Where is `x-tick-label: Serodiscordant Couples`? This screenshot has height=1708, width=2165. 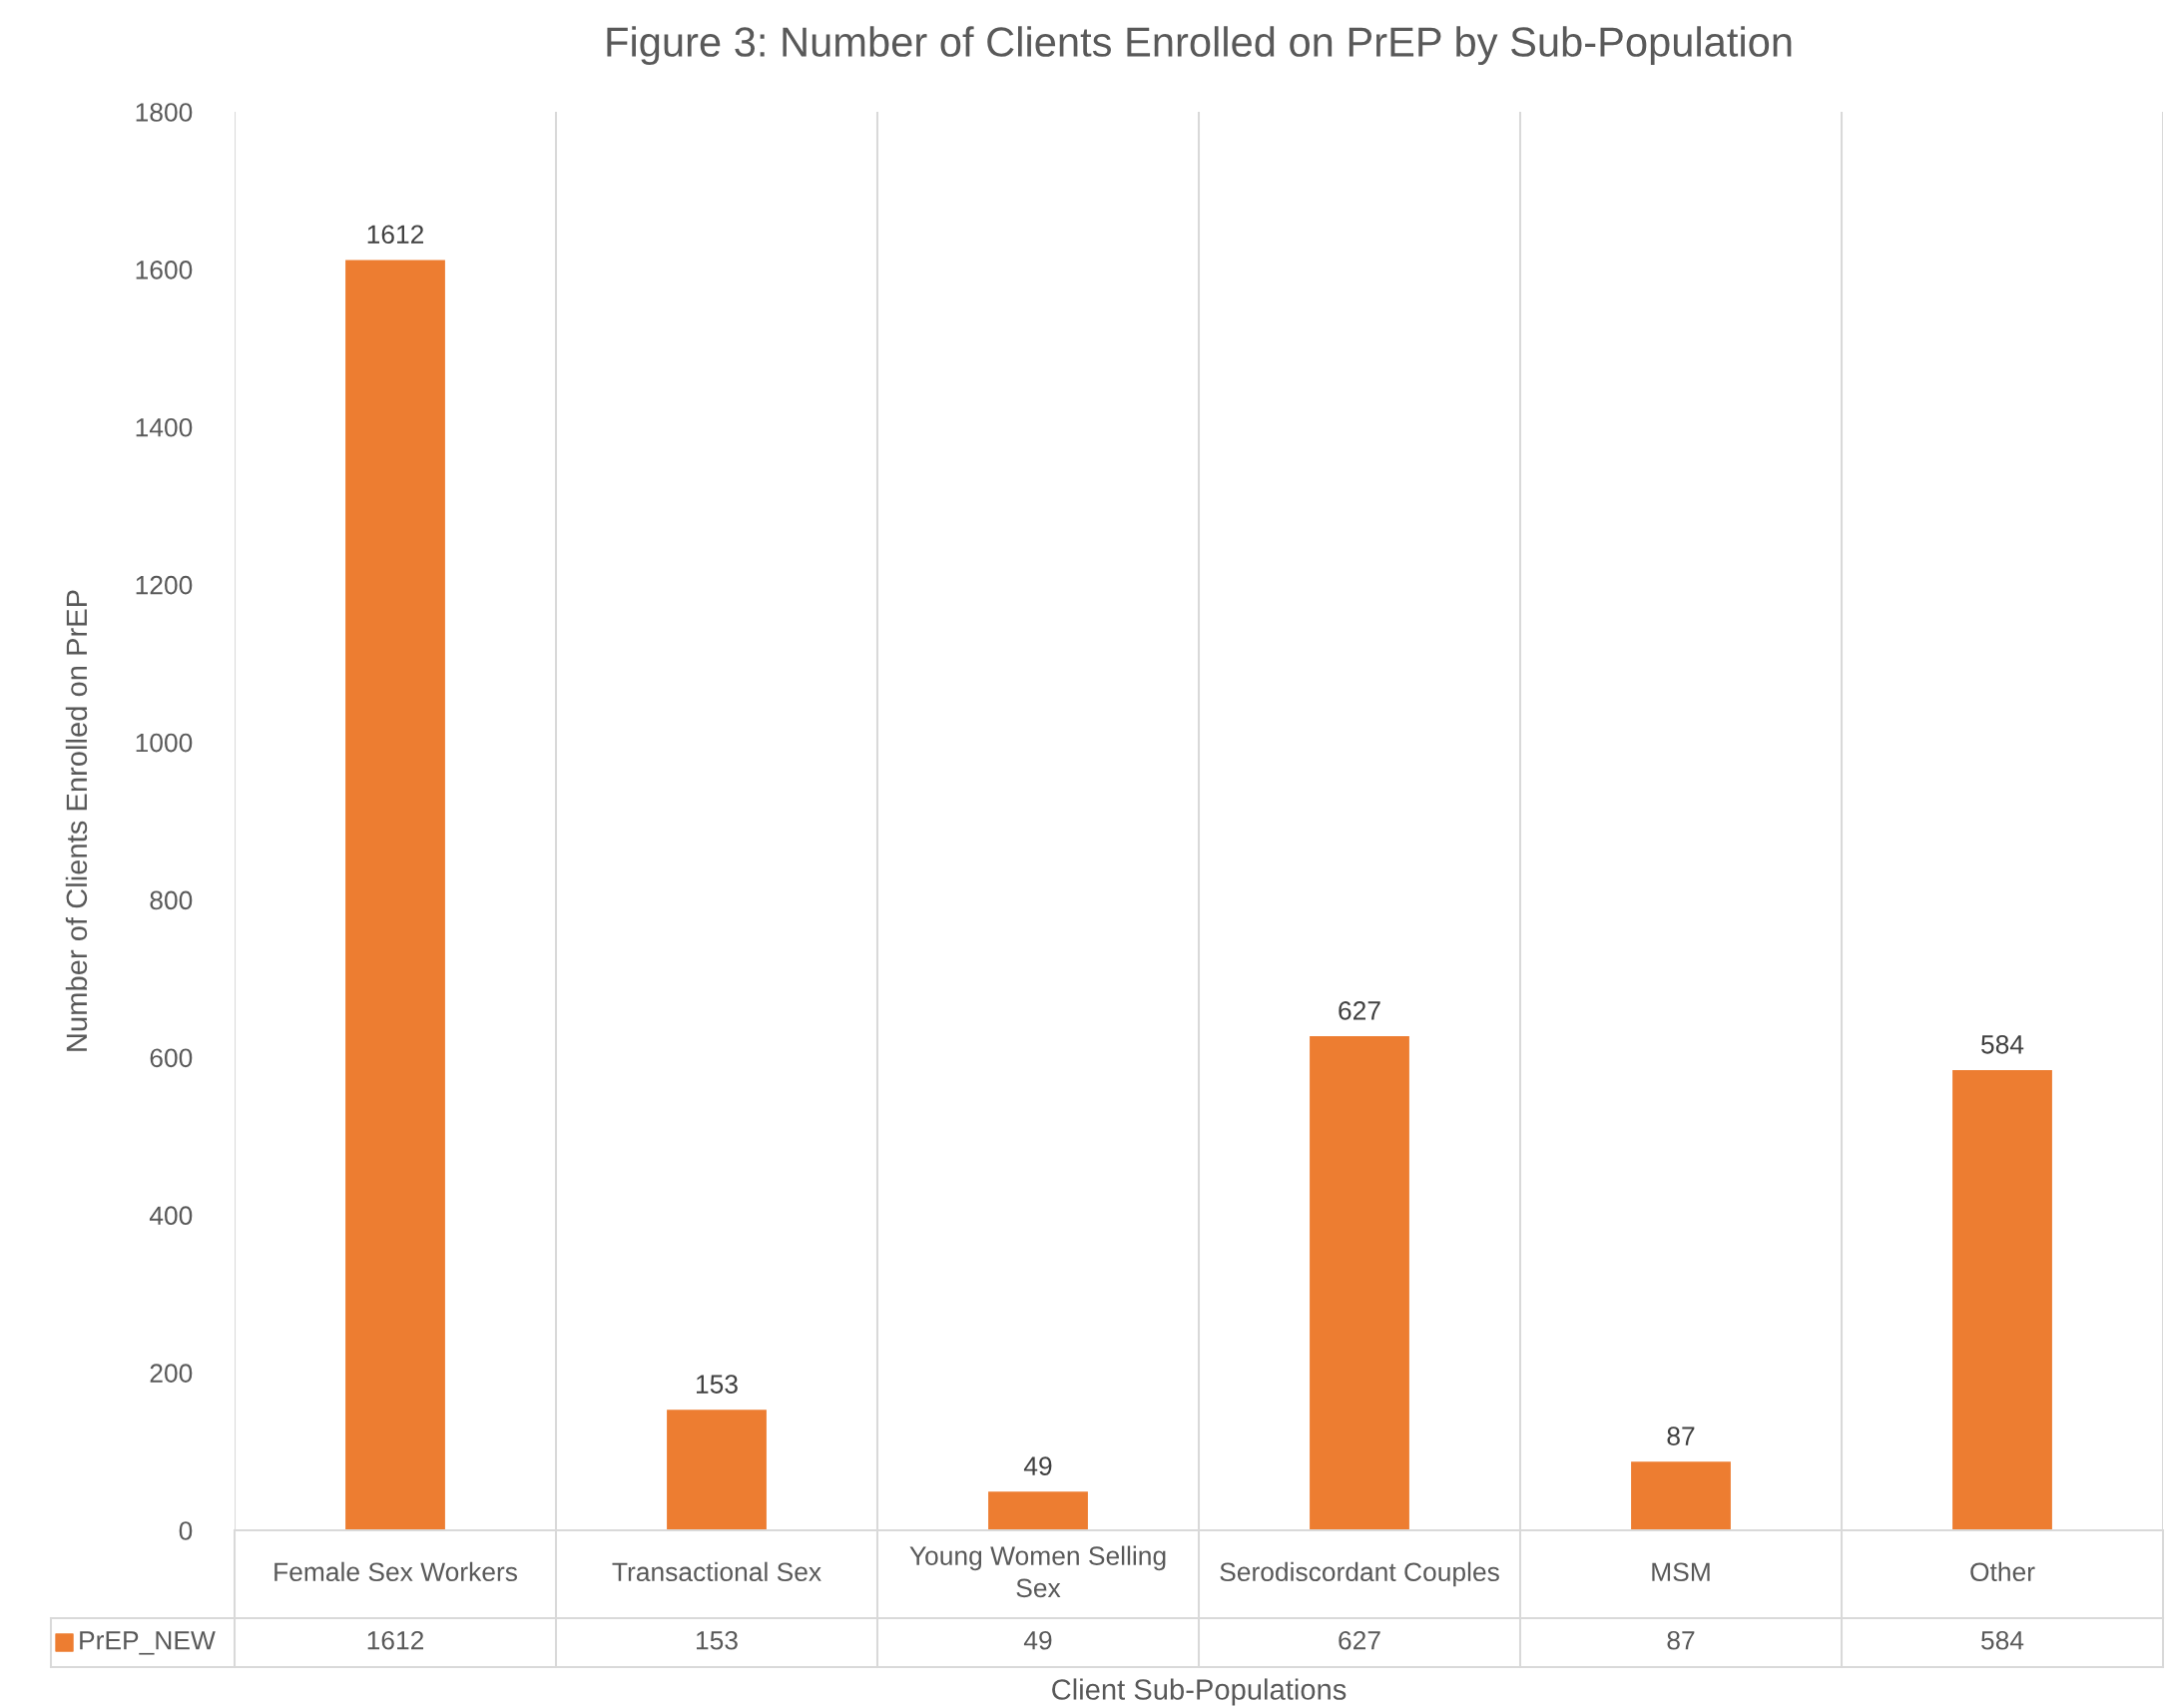
x-tick-label: Serodiscordant Couples is located at coordinates (1359, 1574).